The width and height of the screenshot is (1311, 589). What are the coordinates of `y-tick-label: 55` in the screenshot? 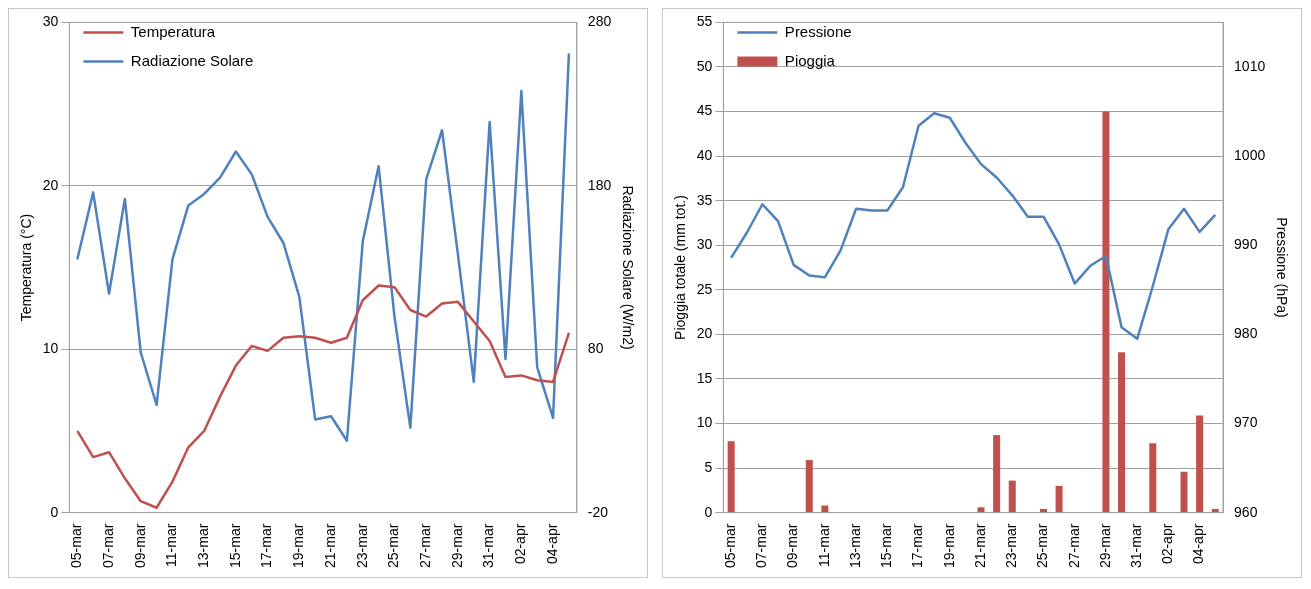 It's located at (704, 21).